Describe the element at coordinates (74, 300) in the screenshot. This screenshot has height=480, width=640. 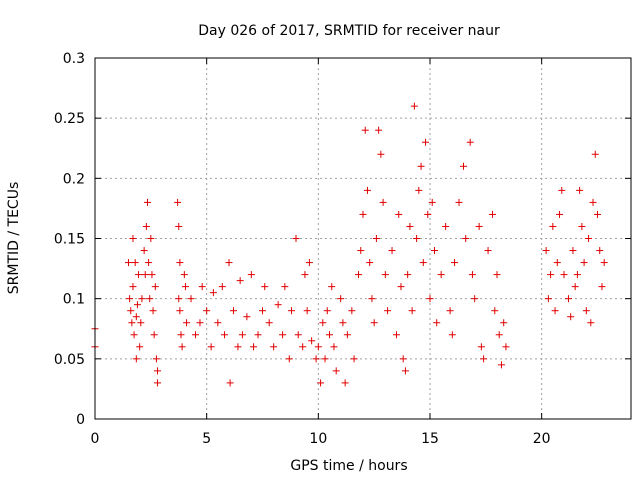
I see `y-tick-label: 0.1` at that location.